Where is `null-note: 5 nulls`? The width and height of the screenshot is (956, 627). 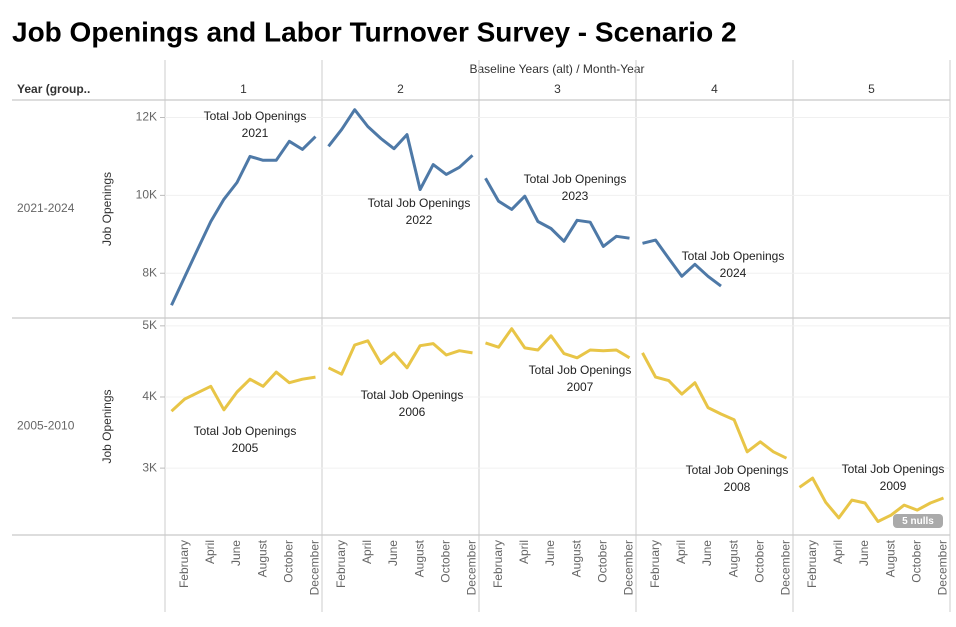
null-note: 5 nulls is located at coordinates (918, 521).